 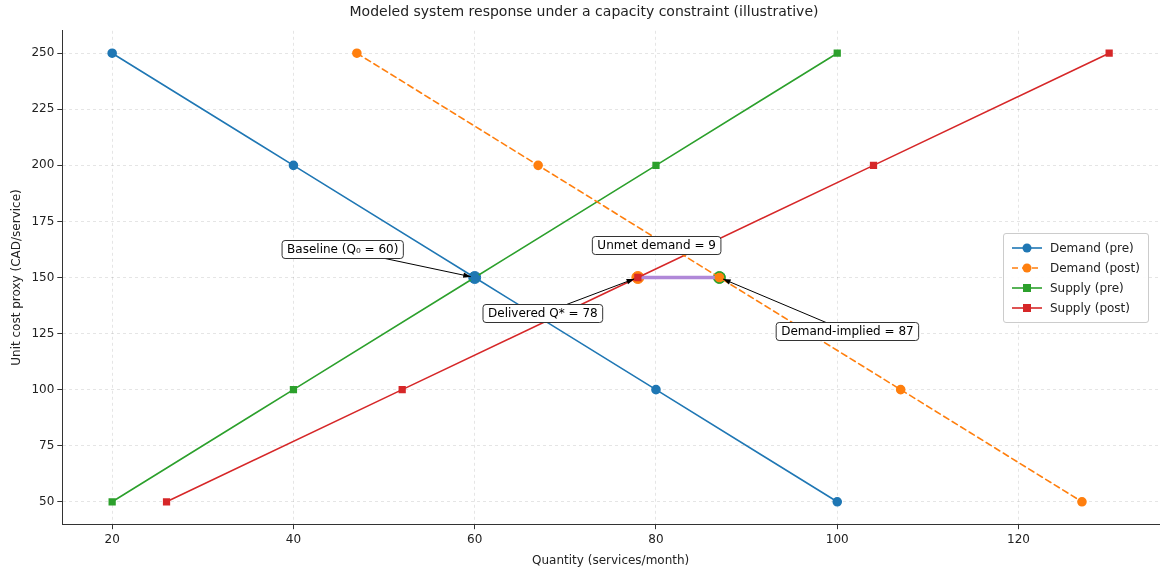 I want to click on chart-title: Modeled system response under a capacity constraint (illustrative), so click(x=584, y=11).